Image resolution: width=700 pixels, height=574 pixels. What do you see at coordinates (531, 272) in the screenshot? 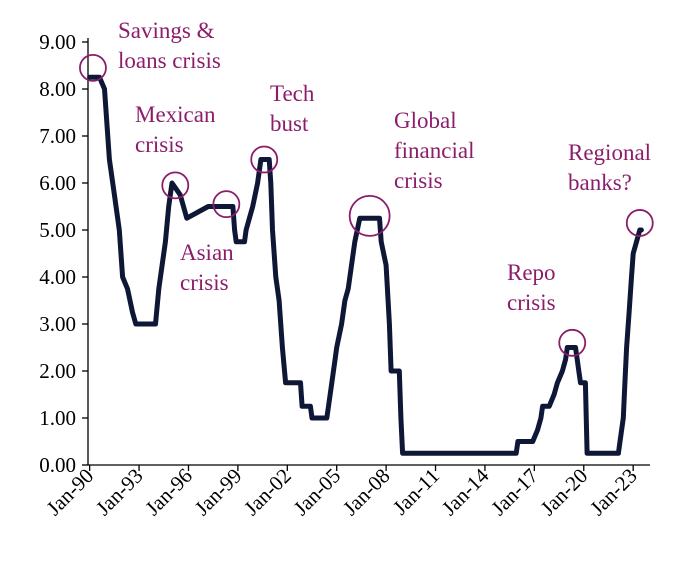
I see `annotation-label: Repo` at bounding box center [531, 272].